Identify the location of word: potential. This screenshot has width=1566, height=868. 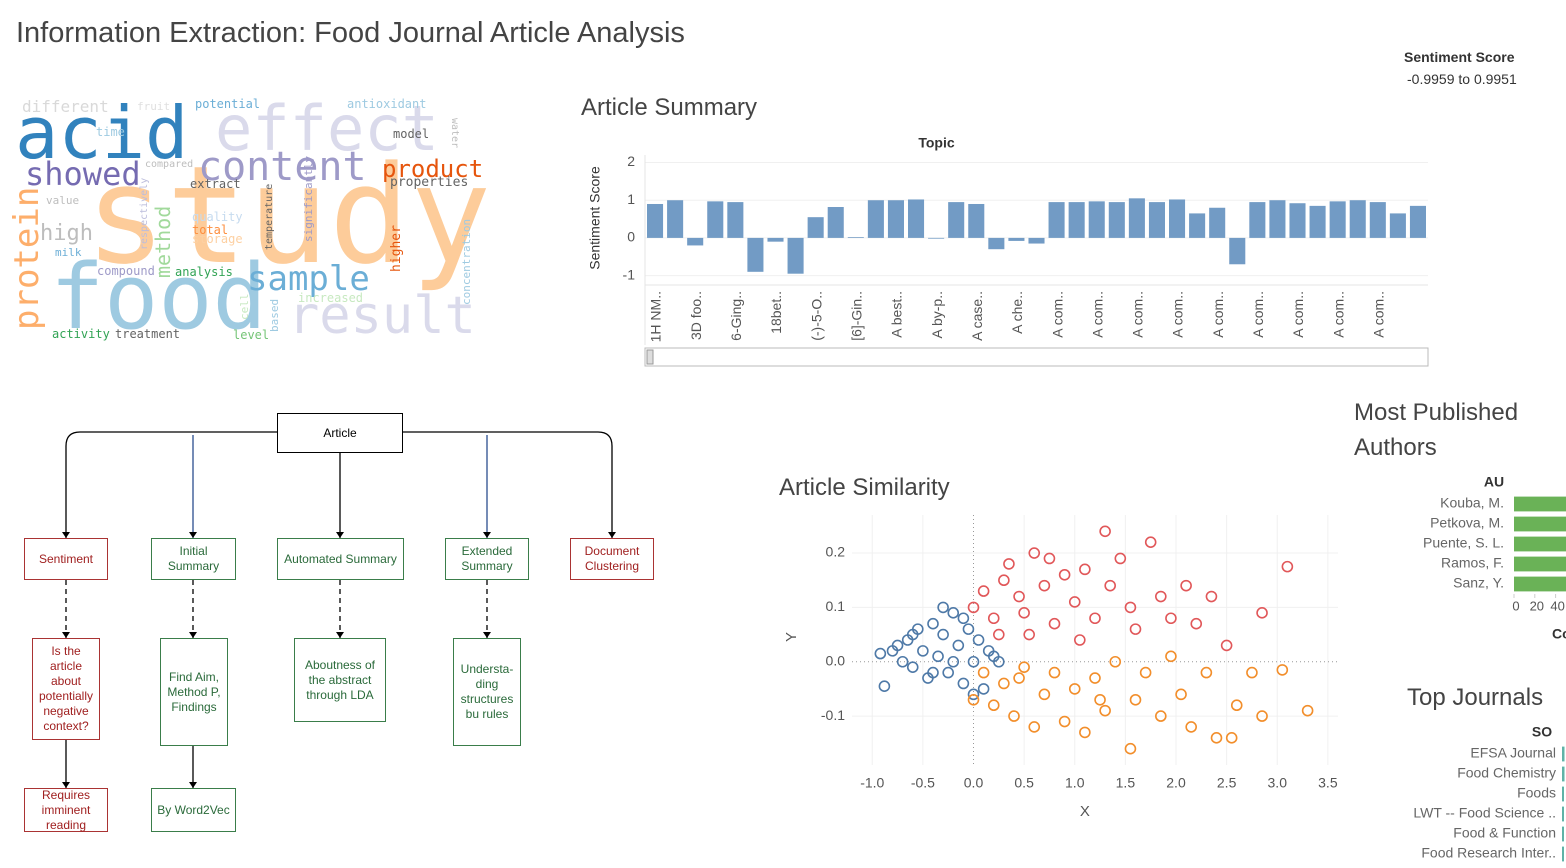
(227, 104).